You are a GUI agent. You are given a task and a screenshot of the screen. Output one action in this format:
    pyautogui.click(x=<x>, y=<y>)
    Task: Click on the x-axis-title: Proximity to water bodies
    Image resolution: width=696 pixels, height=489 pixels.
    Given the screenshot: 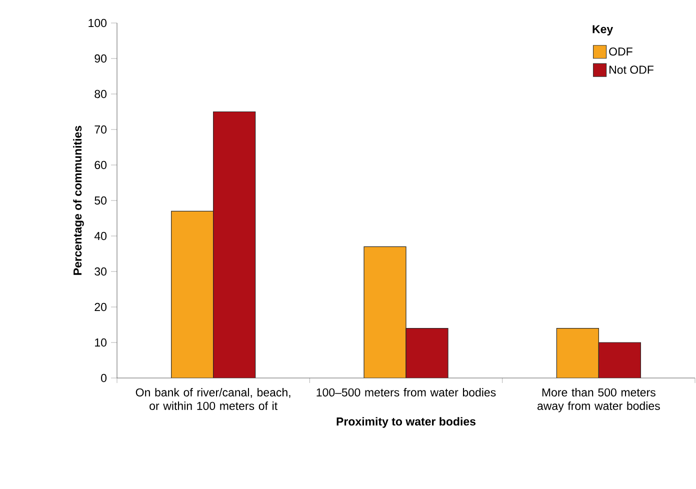 What is the action you would take?
    pyautogui.click(x=406, y=422)
    